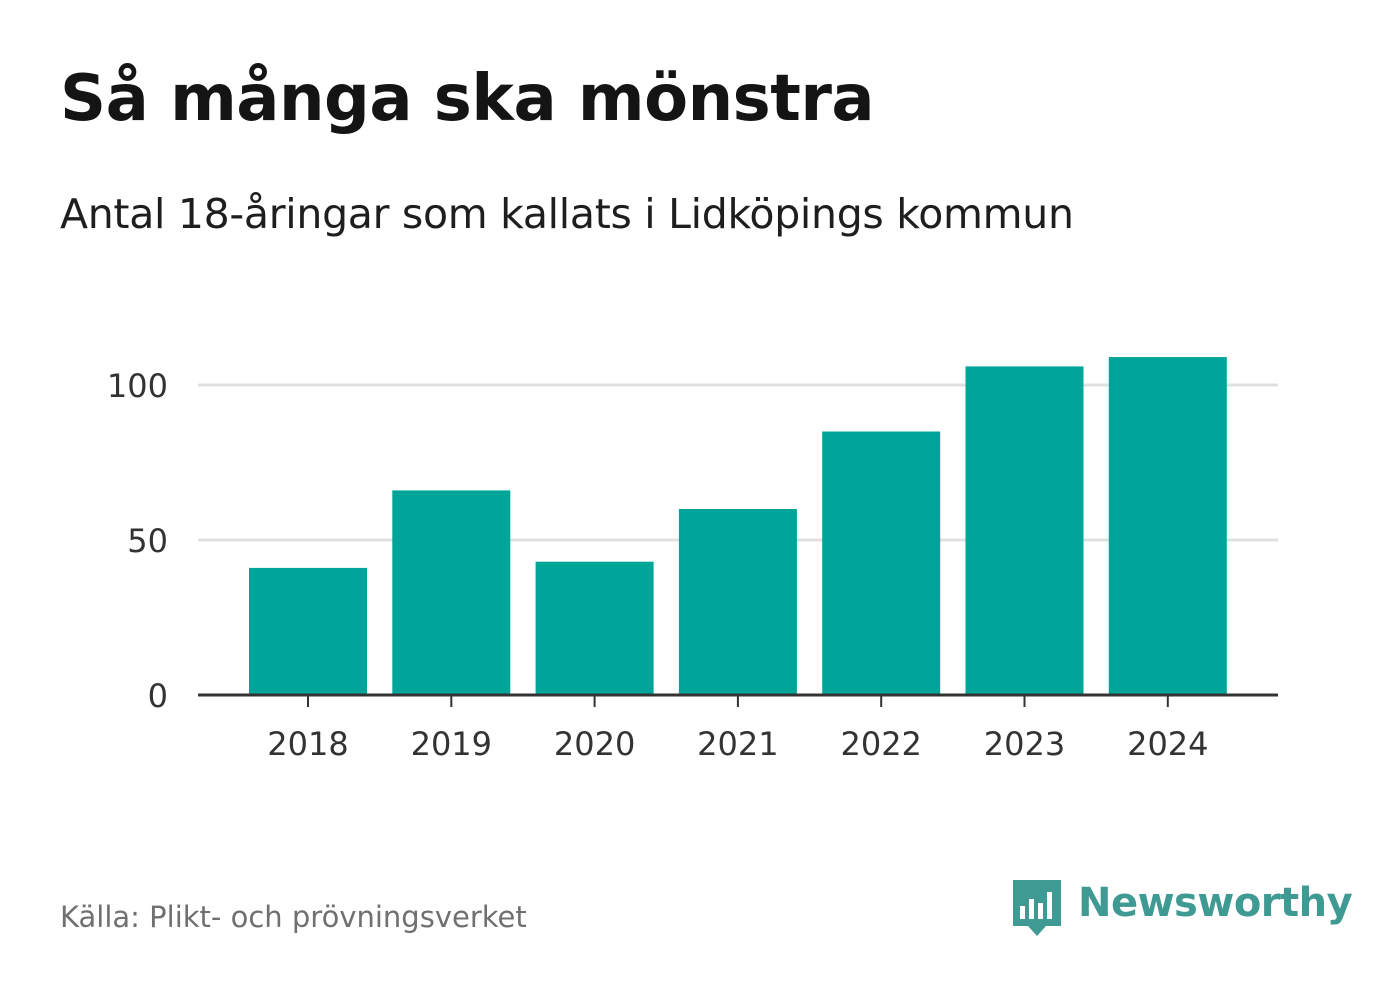 The width and height of the screenshot is (1382, 999). I want to click on x-tick-label: 2018, so click(307, 744).